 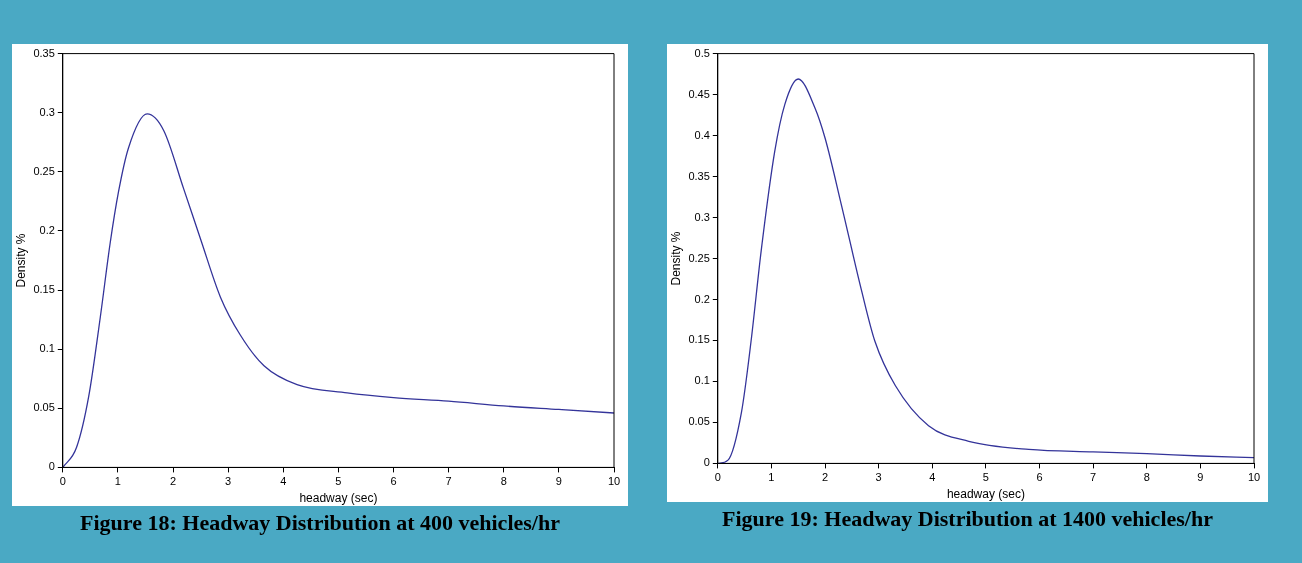 I want to click on text: Figure 18: Headway Distribution at 400 vehicles/hr, so click(x=320, y=523).